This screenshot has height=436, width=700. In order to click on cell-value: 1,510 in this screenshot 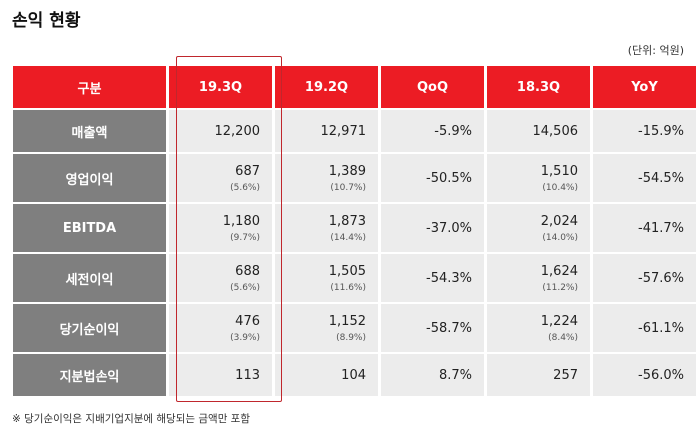, I will do `click(559, 171)`.